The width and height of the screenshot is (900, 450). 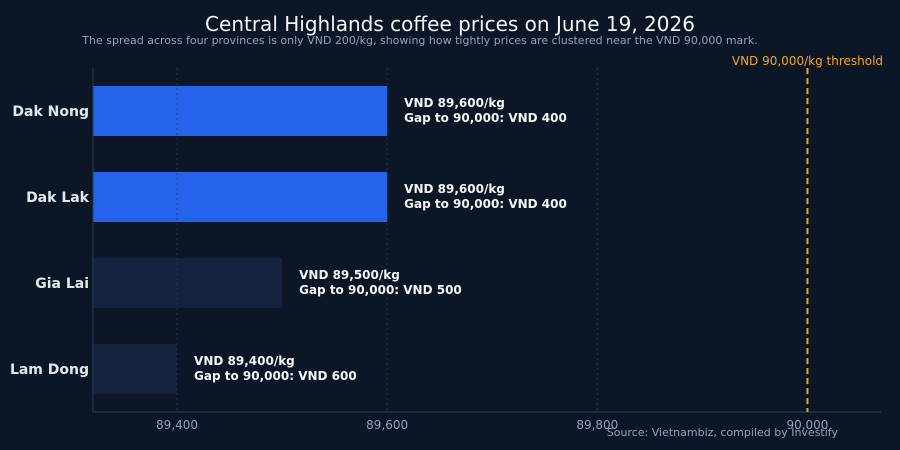 What do you see at coordinates (135, 369) in the screenshot?
I see `bar-lam-dong` at bounding box center [135, 369].